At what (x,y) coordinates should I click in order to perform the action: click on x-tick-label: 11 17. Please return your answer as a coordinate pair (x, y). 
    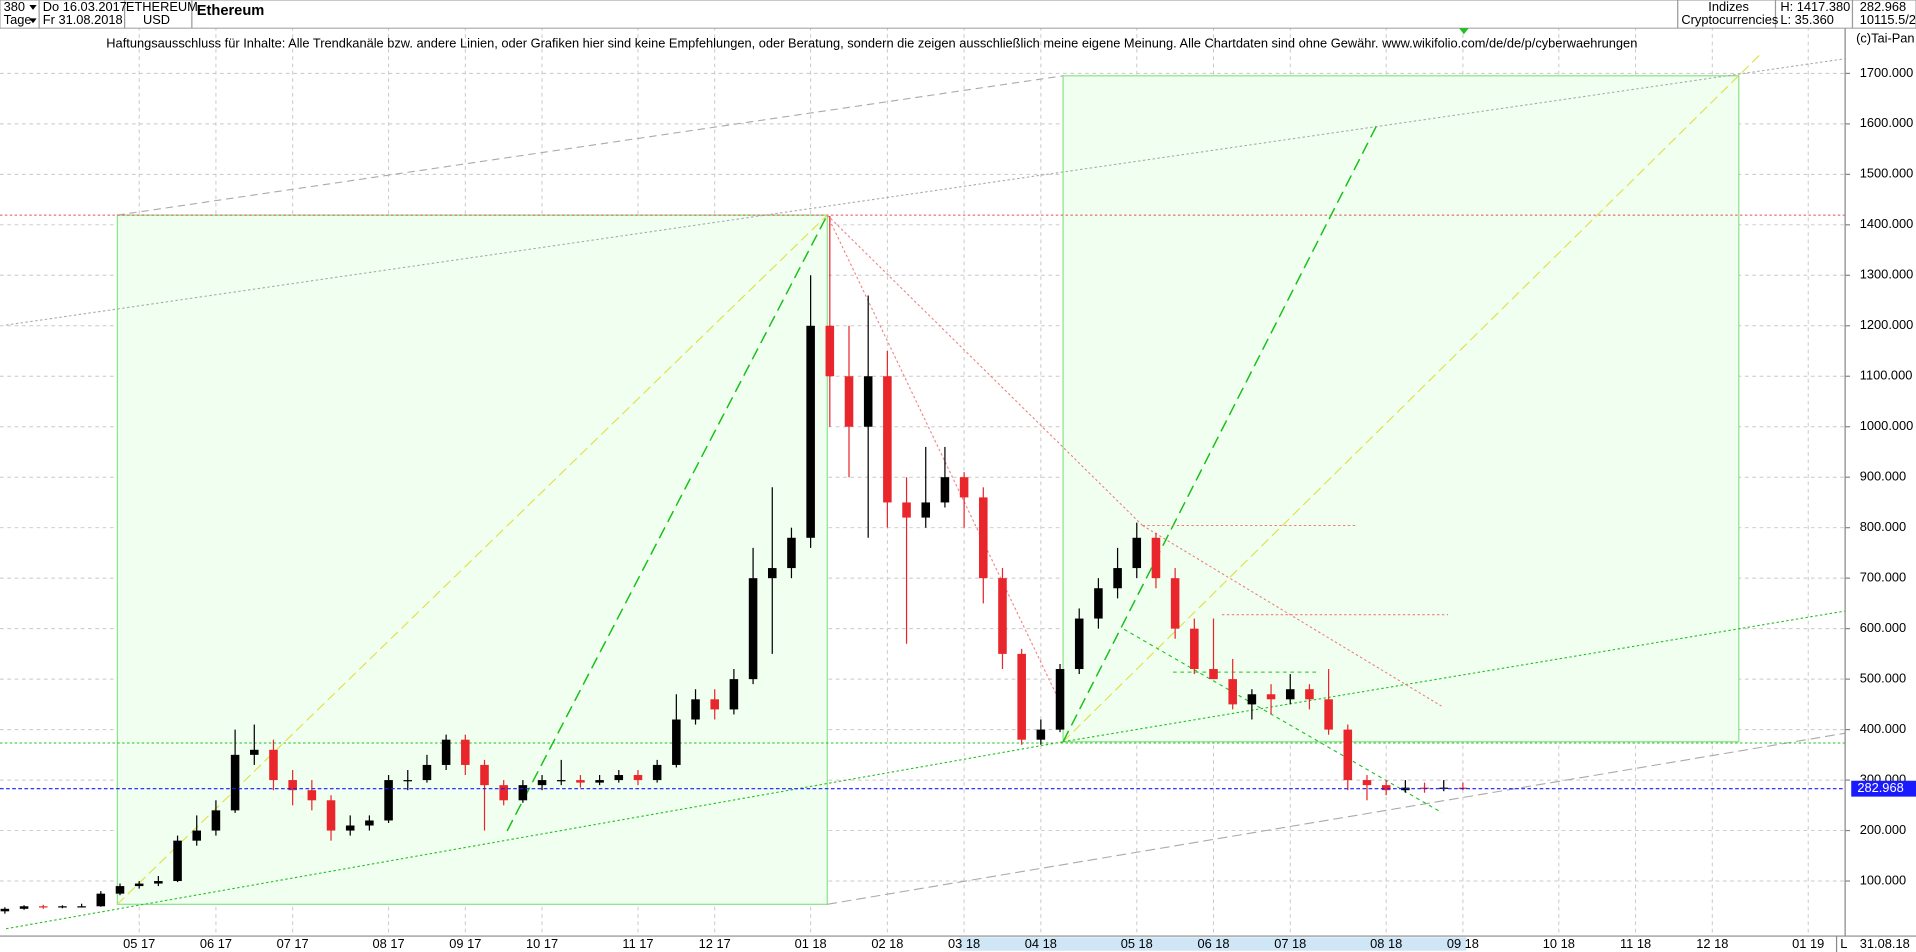
    Looking at the image, I should click on (637, 943).